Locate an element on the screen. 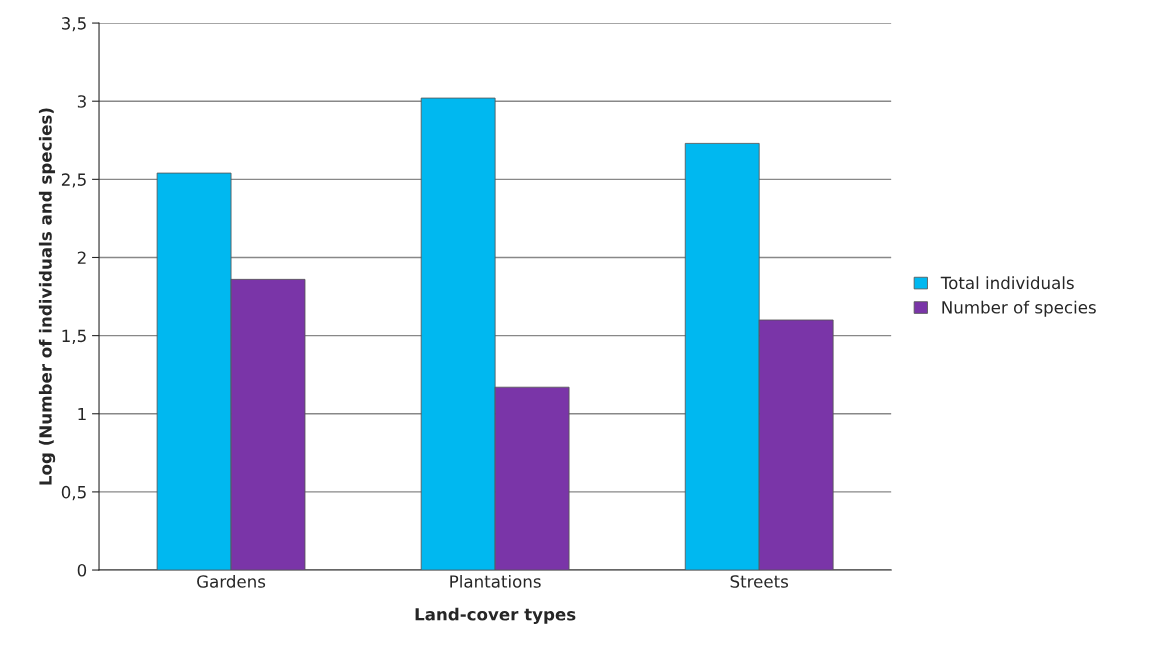 This screenshot has width=1165, height=659. y-tick-label: 1,5 is located at coordinates (74, 336).